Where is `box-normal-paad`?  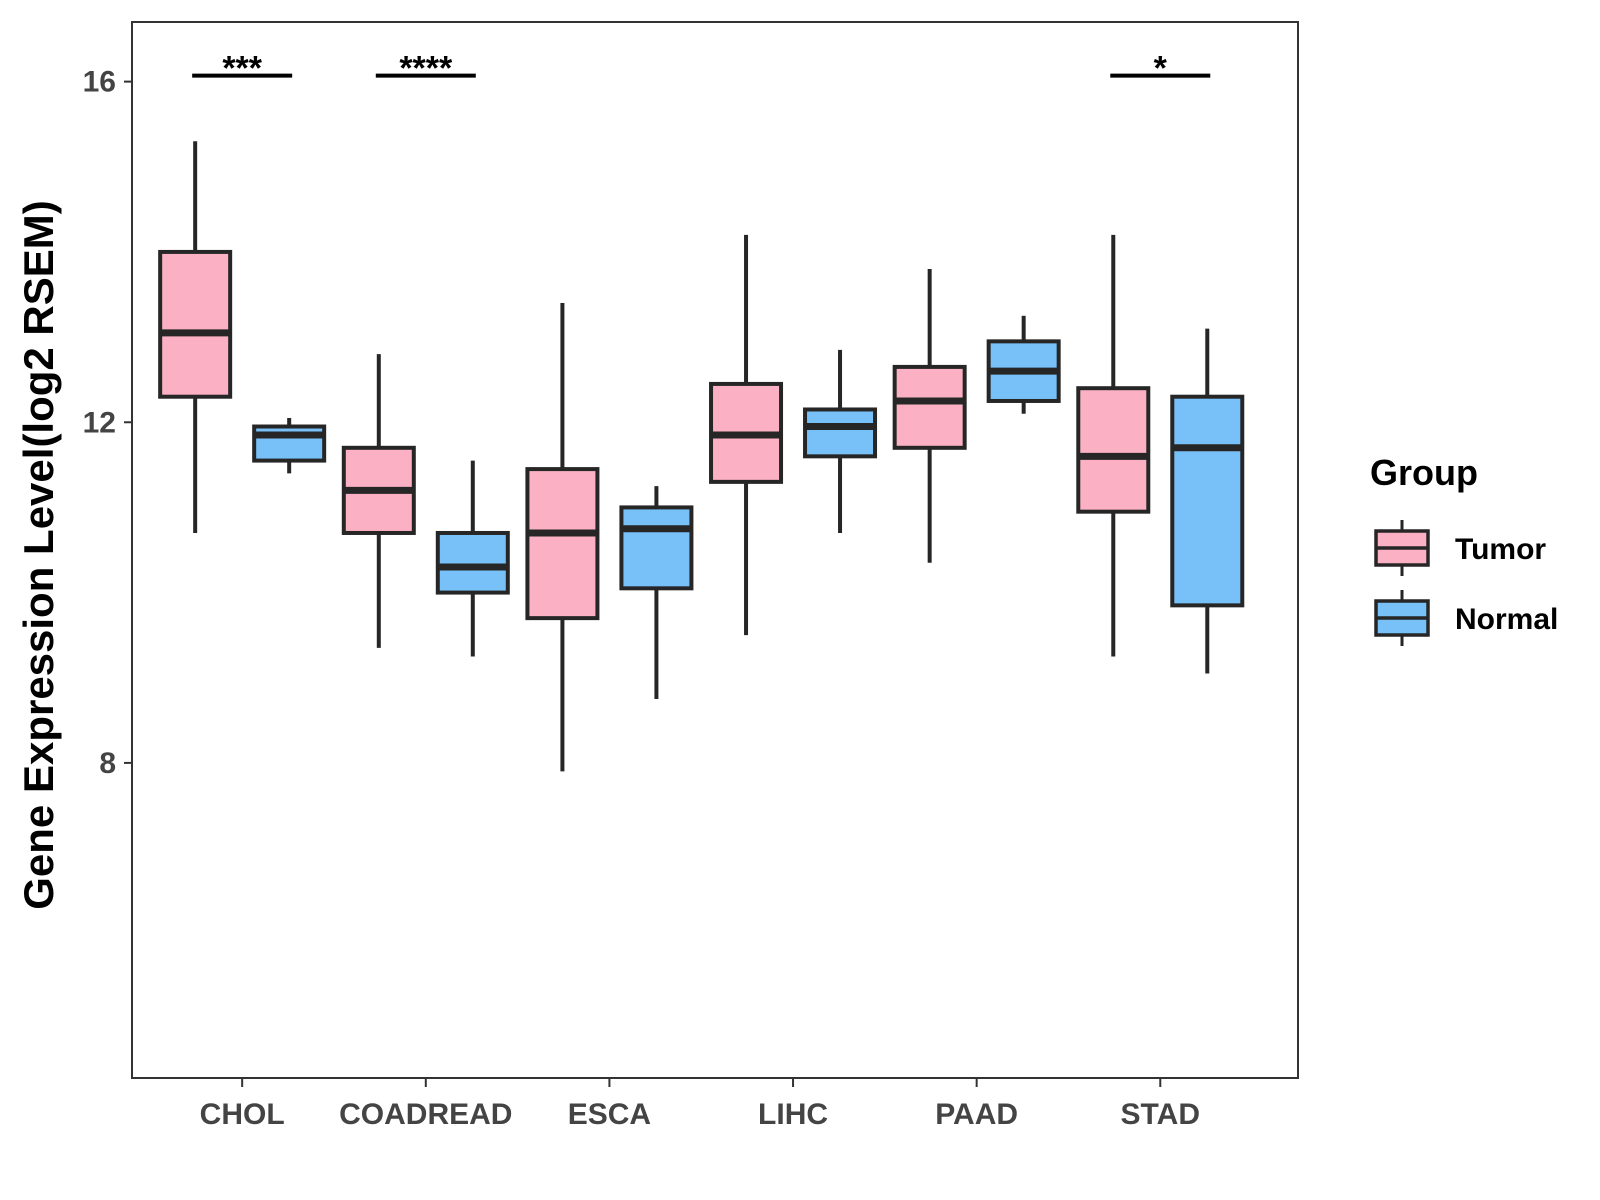
box-normal-paad is located at coordinates (1023, 364).